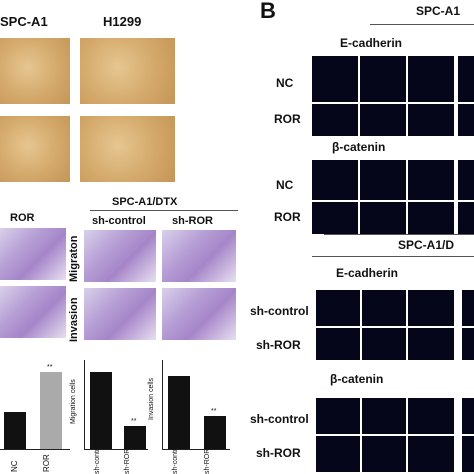  What do you see at coordinates (268, 11) in the screenshot?
I see `panel-label-b: B` at bounding box center [268, 11].